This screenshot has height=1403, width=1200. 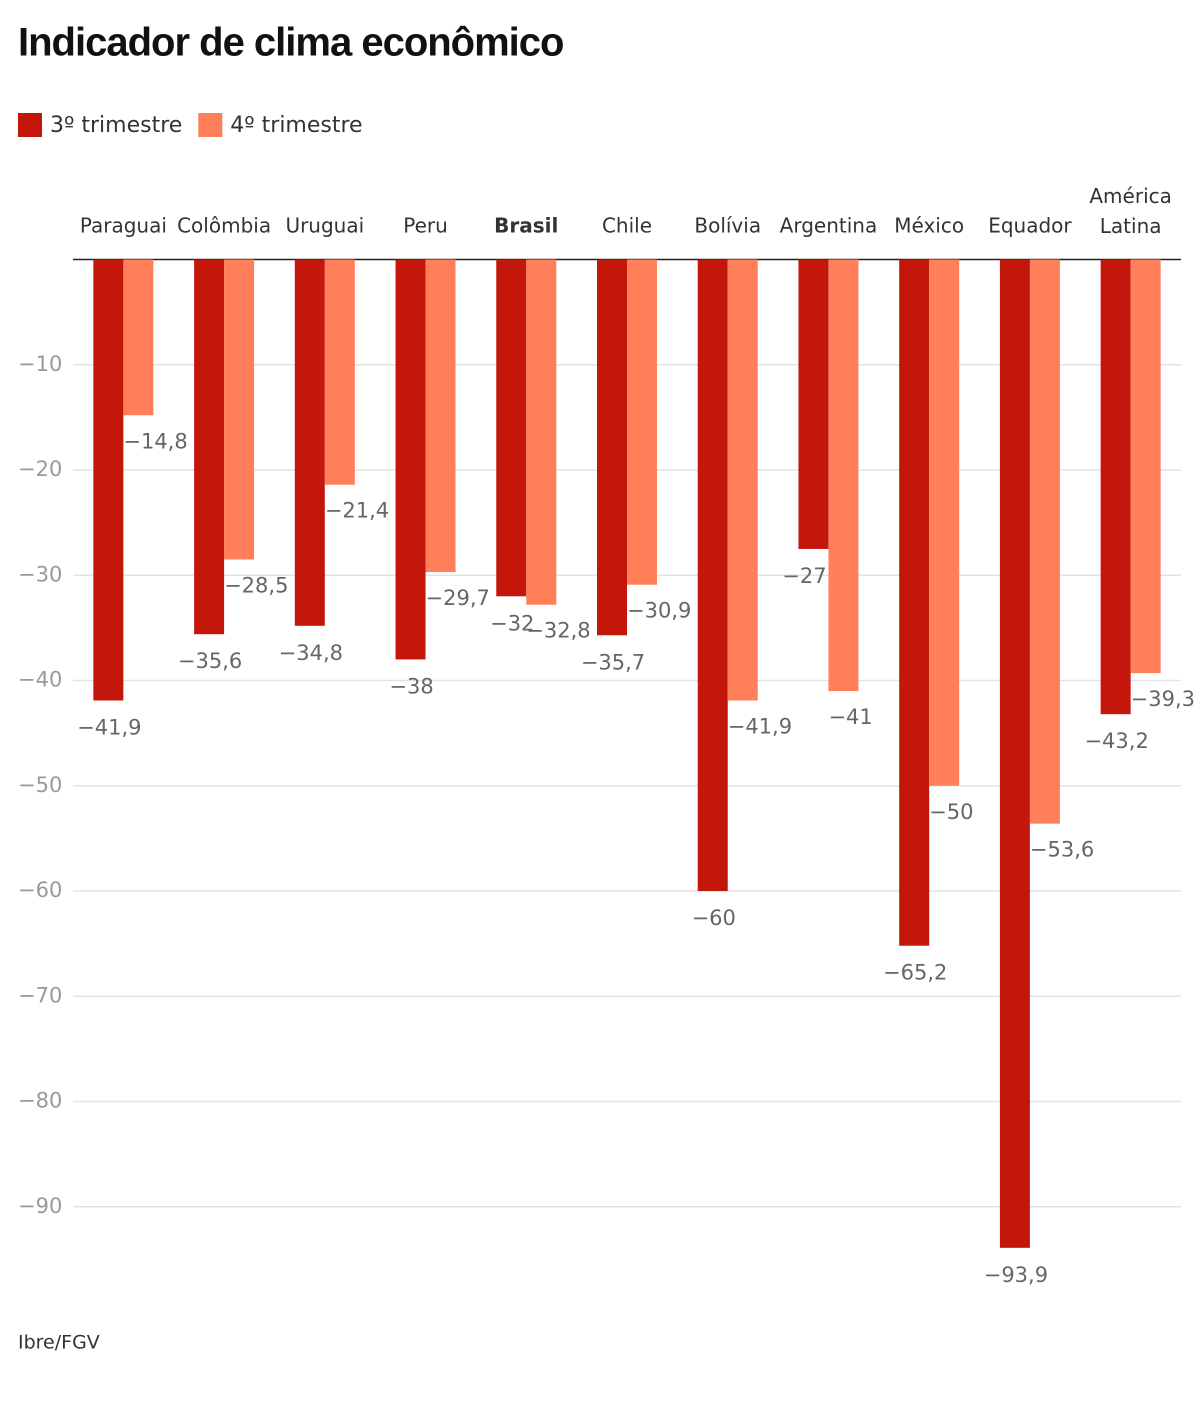 What do you see at coordinates (40, 1101) in the screenshot?
I see `y-tick-label: −80` at bounding box center [40, 1101].